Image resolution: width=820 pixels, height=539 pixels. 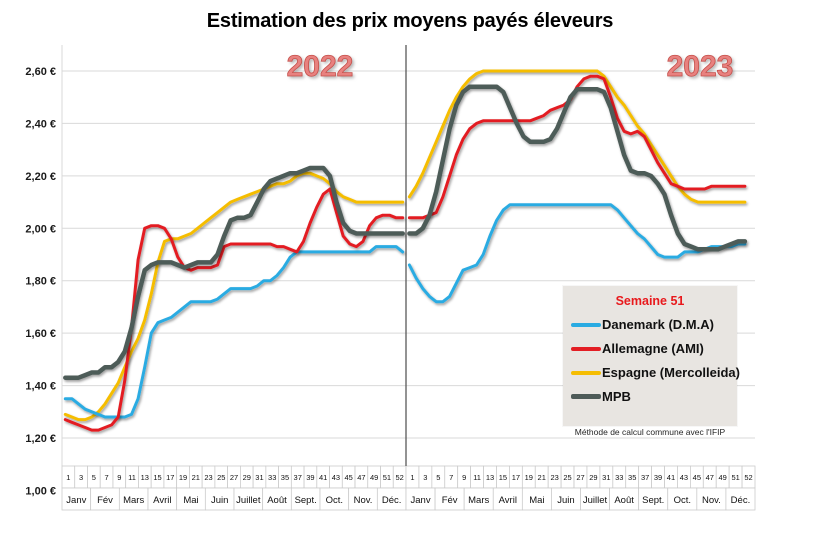 I want to click on legend-item-espagne: Espagne (Mercolleida), so click(x=655, y=372).